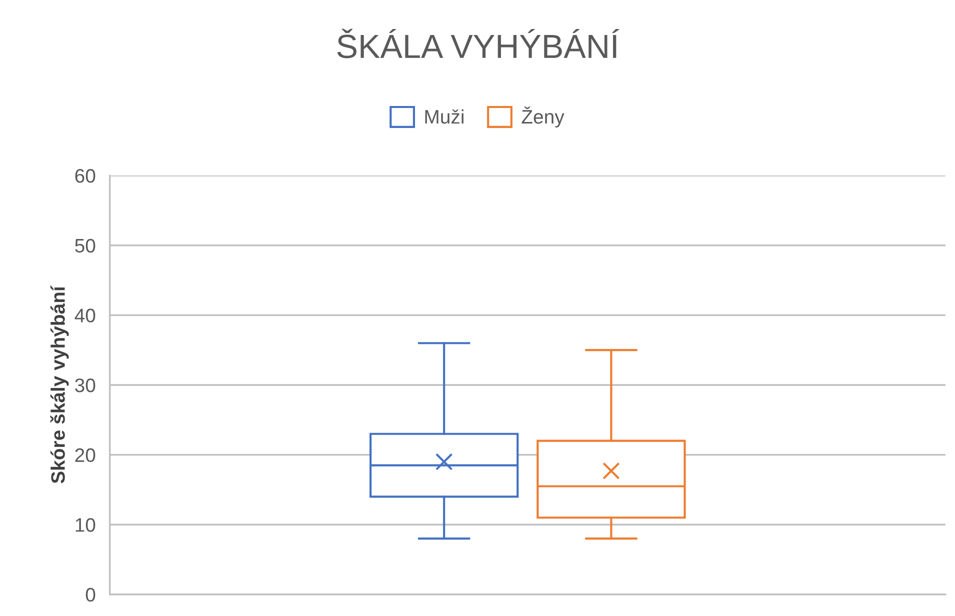 Image resolution: width=955 pixels, height=616 pixels. What do you see at coordinates (85, 176) in the screenshot?
I see `y-tick-label: 60` at bounding box center [85, 176].